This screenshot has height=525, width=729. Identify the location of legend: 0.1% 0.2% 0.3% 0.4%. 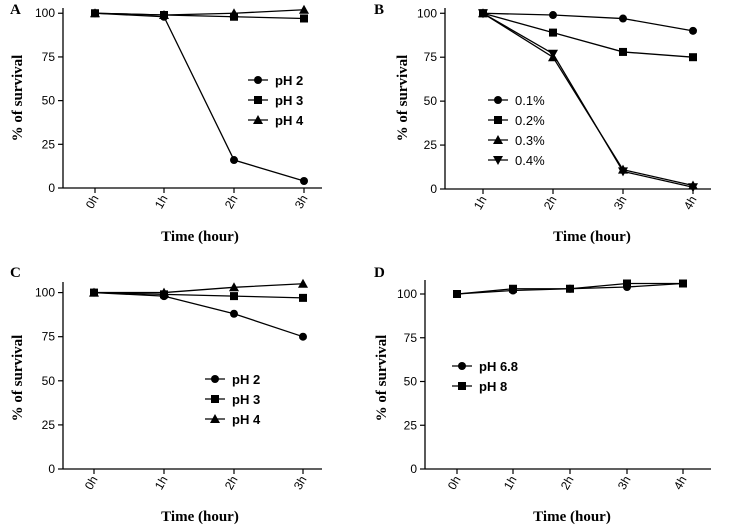
(516, 130).